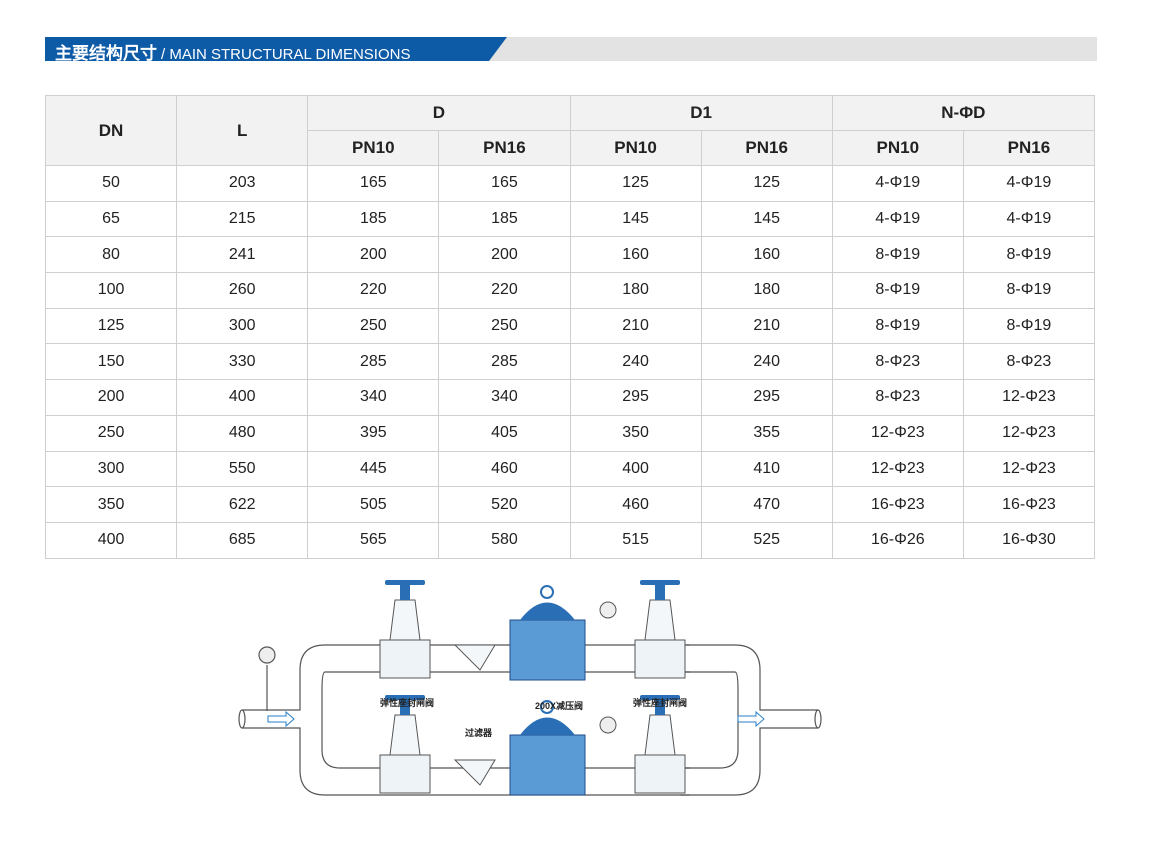  Describe the element at coordinates (1029, 540) in the screenshot. I see `table-cell: 16-Φ30` at that location.